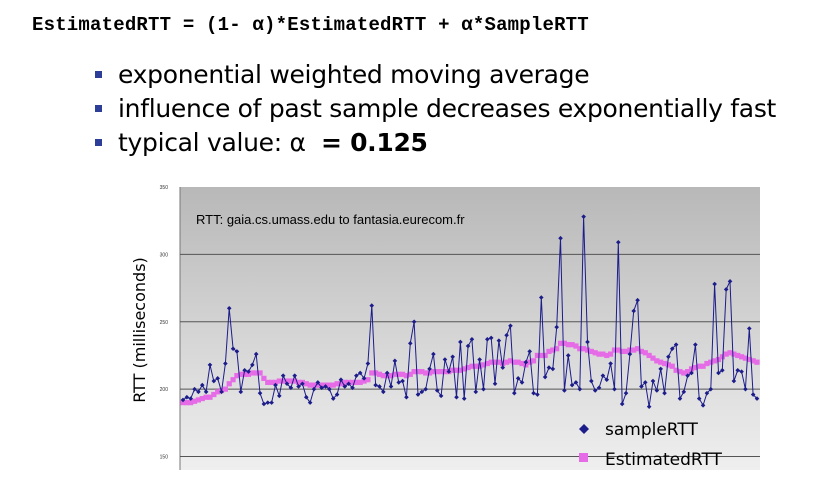 The image size is (825, 477). Describe the element at coordinates (164, 458) in the screenshot. I see `y-tick-label: 150` at that location.